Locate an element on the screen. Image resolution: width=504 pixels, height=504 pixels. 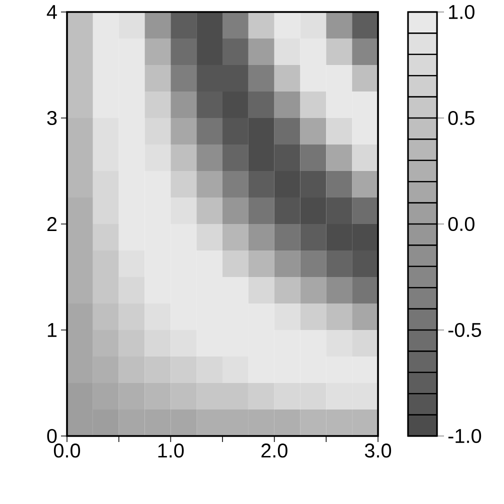
x-tick-label: 3.0 is located at coordinates (378, 451).